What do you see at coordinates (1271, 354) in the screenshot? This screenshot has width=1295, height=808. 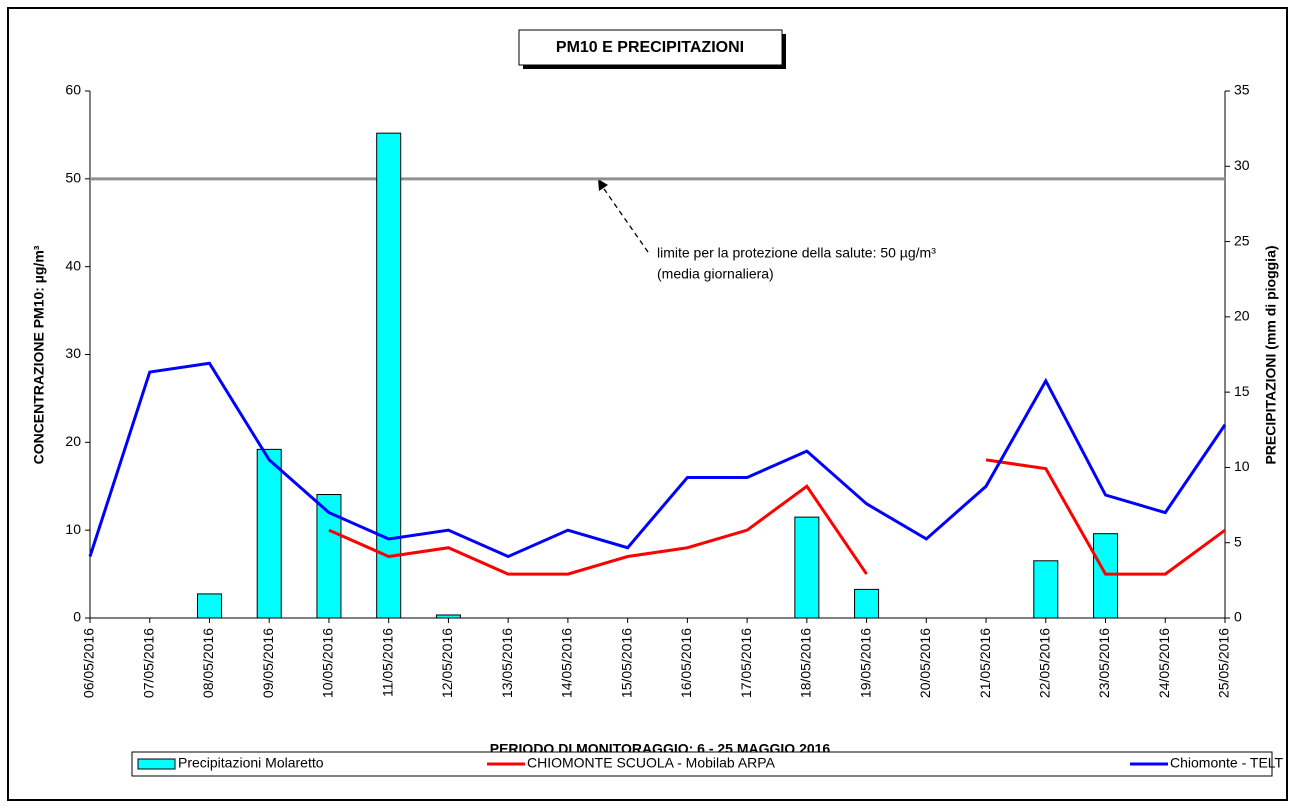 I see `y2-axis-label: PRECIPITAZIONI (mm di pioggia)` at bounding box center [1271, 354].